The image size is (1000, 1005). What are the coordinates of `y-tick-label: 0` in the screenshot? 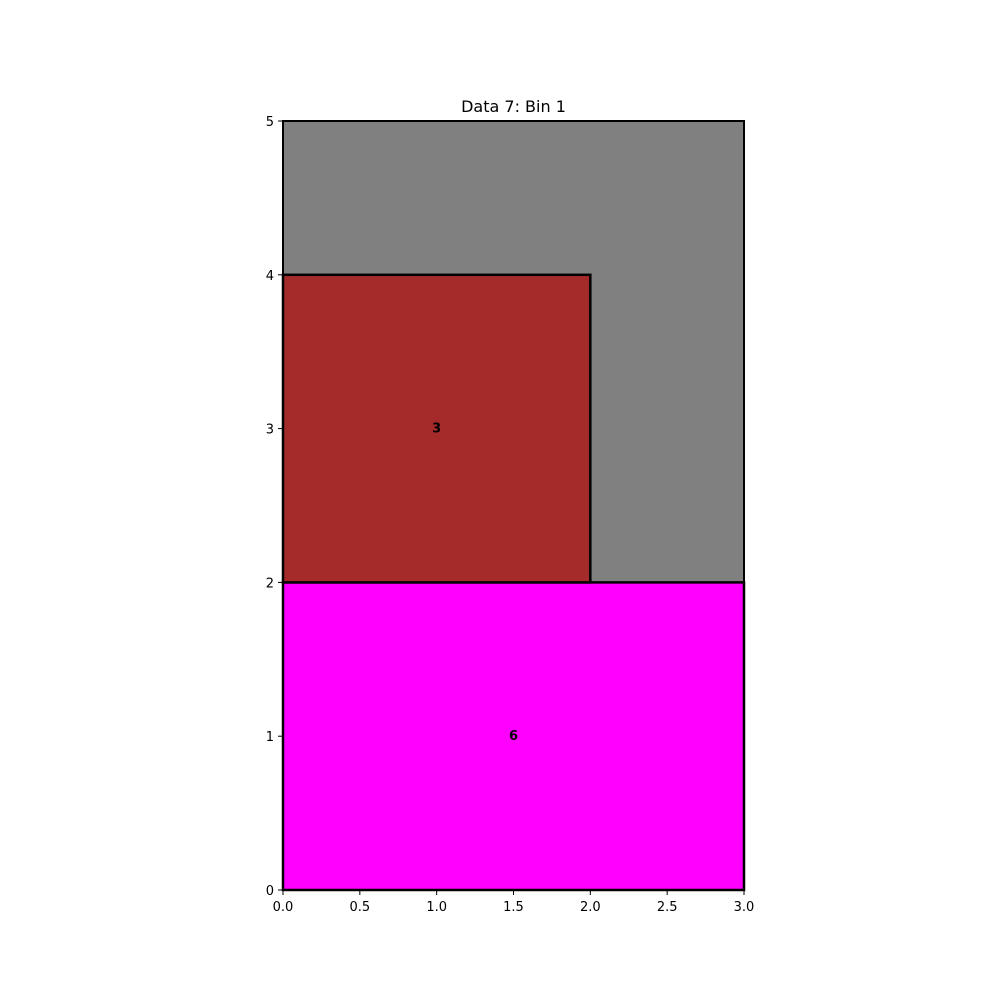 It's located at (270, 891).